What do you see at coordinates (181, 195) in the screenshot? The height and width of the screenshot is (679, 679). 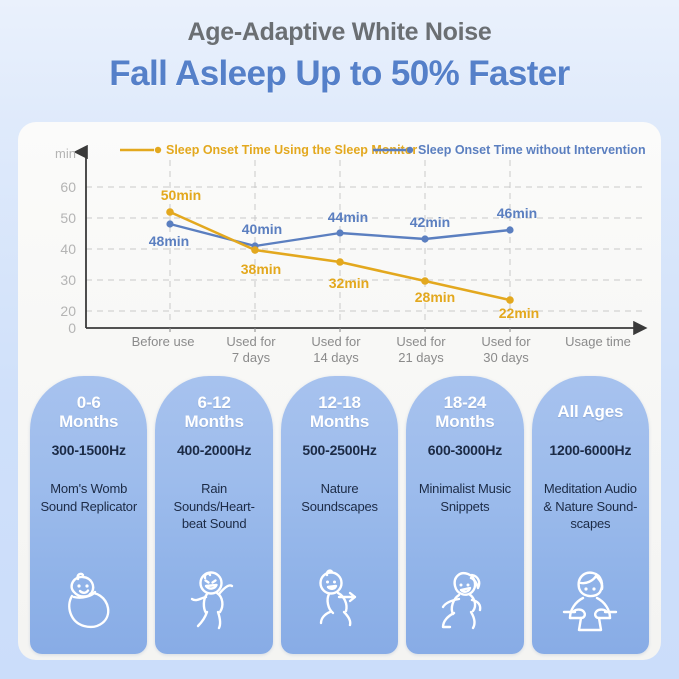 I see `point-label-orange-0: 50min` at bounding box center [181, 195].